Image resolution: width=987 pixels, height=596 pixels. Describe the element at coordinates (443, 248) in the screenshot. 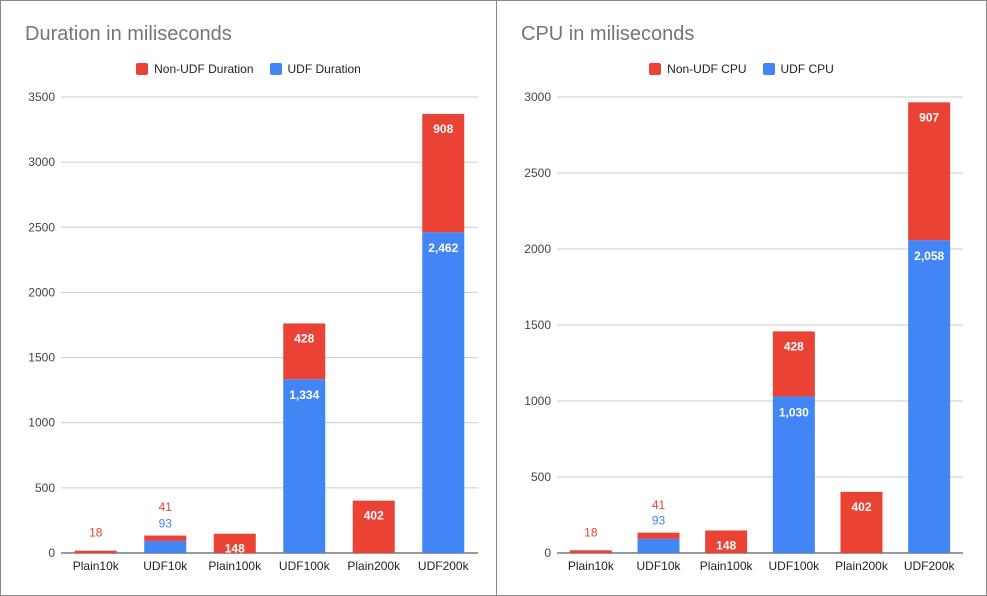

I see `data-label-udf: 2,462` at that location.